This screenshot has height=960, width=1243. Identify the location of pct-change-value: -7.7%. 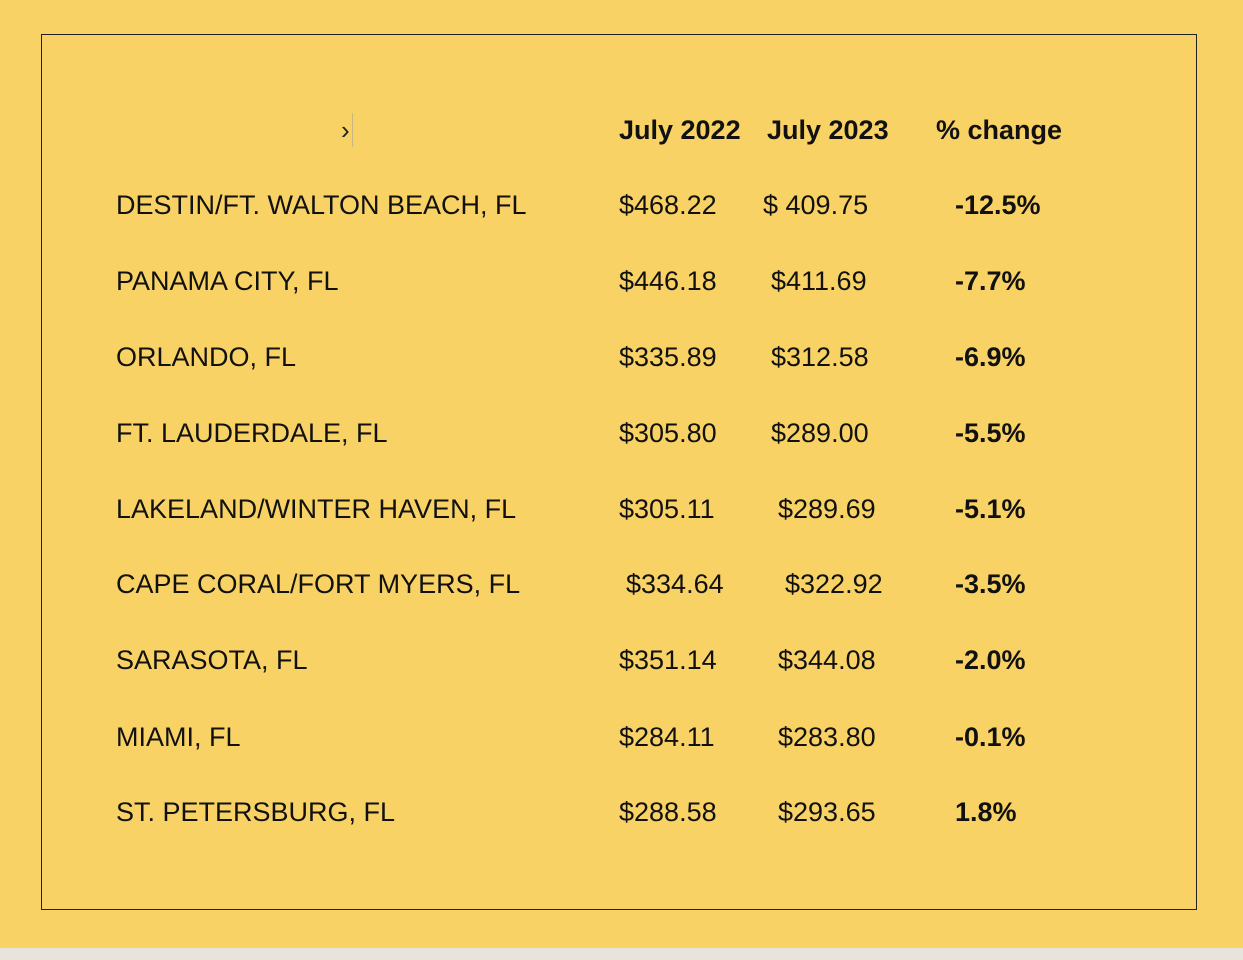
(990, 281).